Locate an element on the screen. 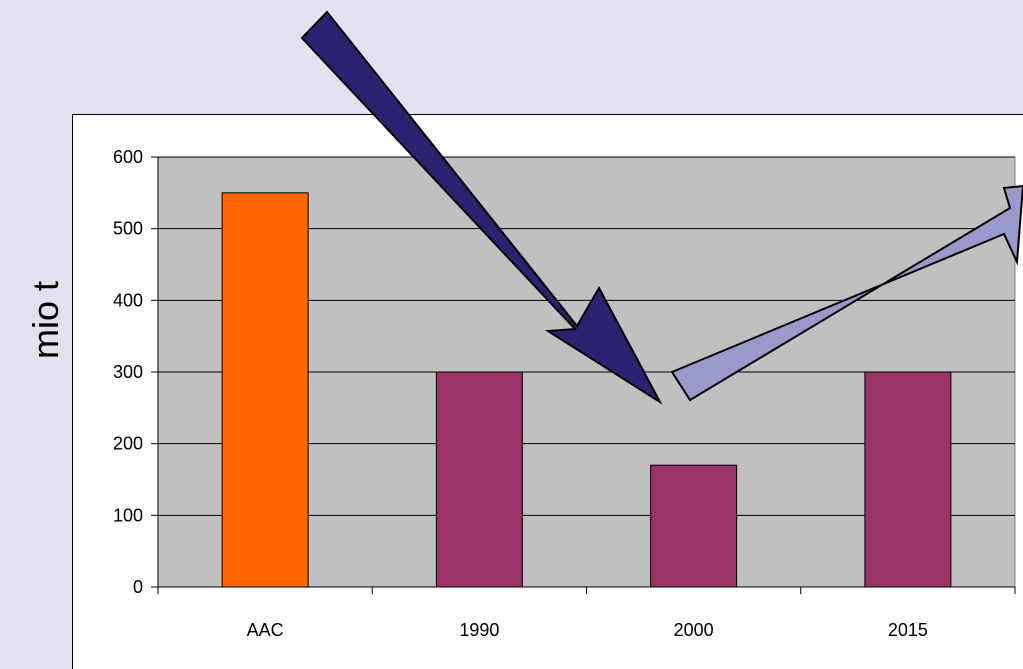  y-tick-label: 100 is located at coordinates (128, 515).